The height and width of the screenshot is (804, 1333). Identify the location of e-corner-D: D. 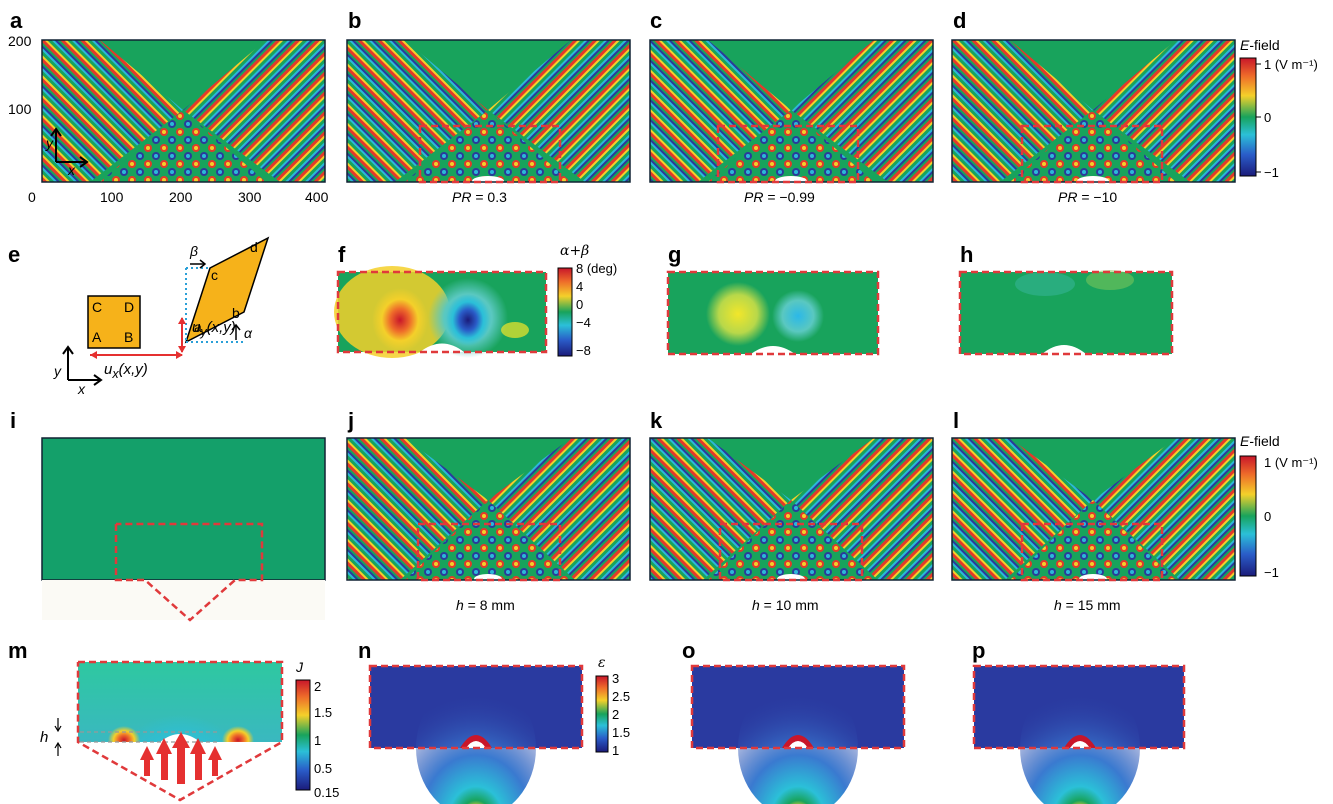
(129, 307).